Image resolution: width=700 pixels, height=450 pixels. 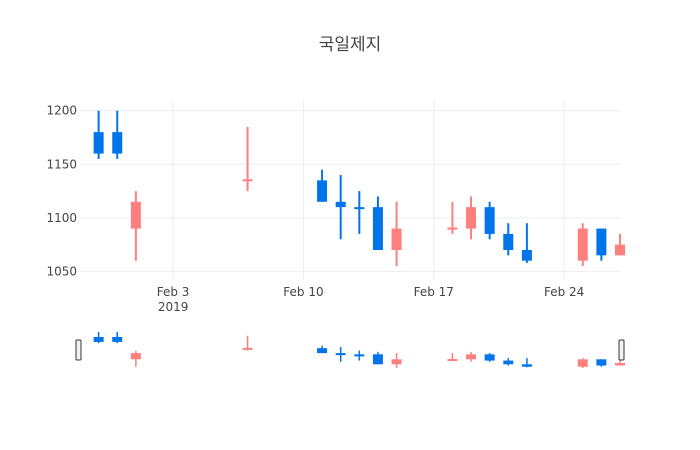 I want to click on y-tick-label: 1050, so click(x=61, y=271).